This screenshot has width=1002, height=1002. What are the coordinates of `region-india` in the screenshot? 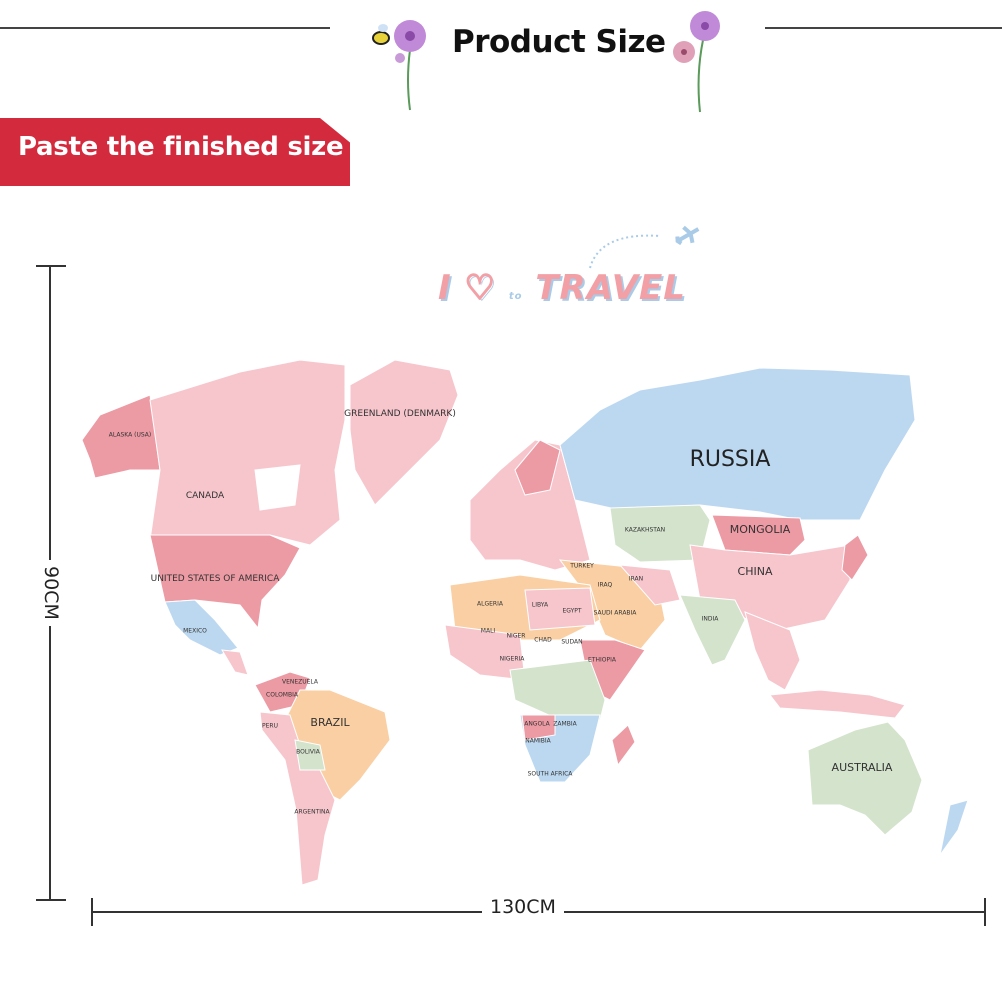 It's located at (712, 630).